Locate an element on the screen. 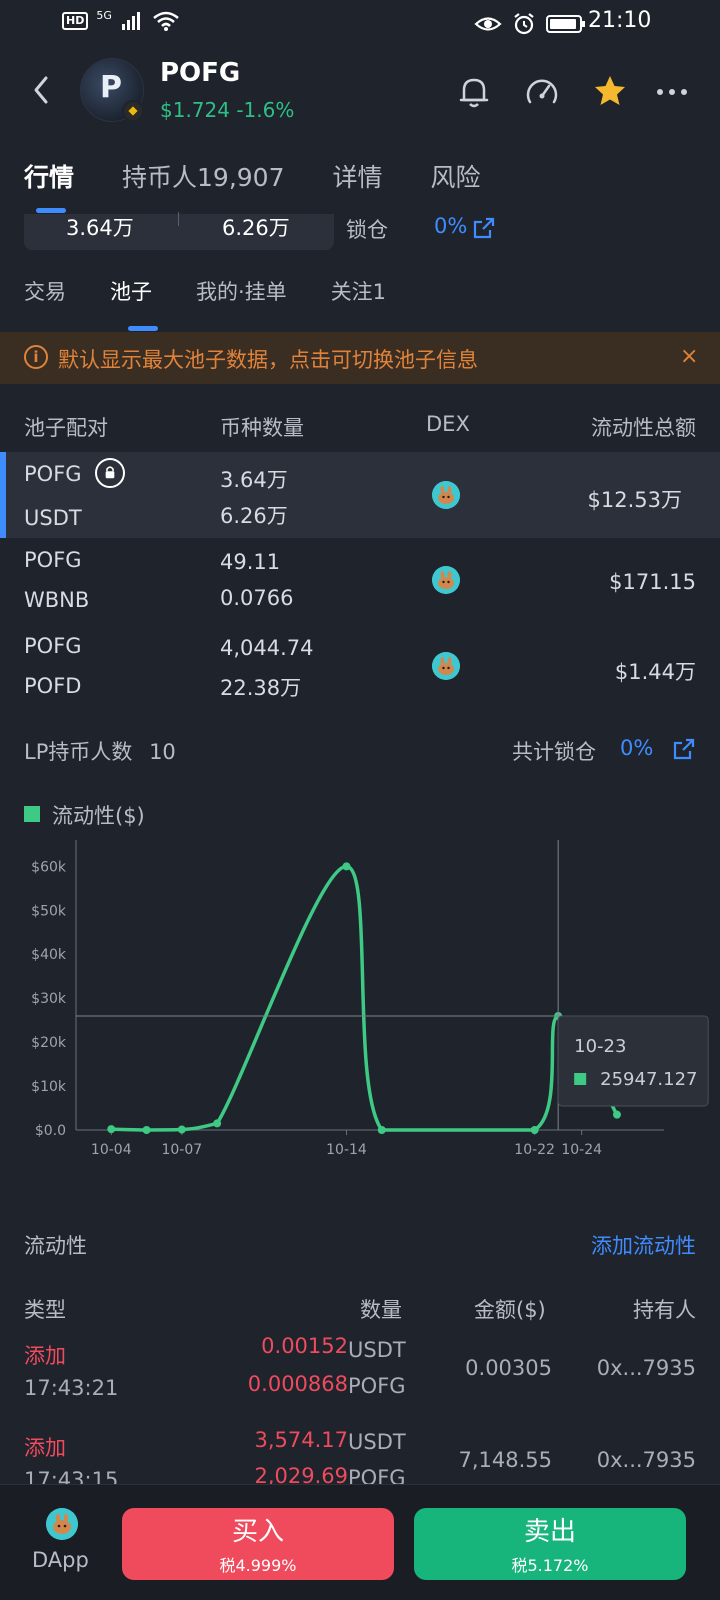 The width and height of the screenshot is (720, 1600). y-tick-label: $60k is located at coordinates (49, 867).